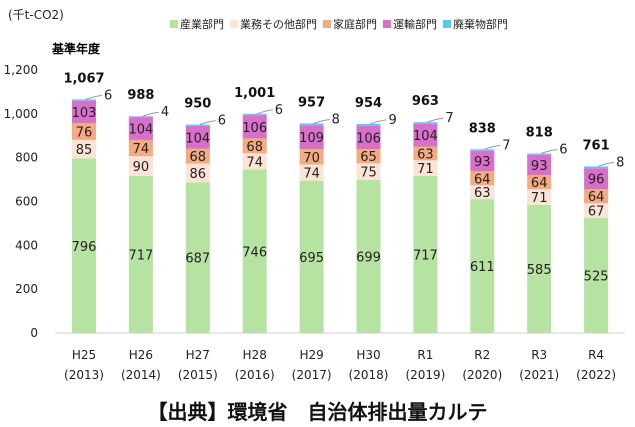 The image size is (635, 427). Describe the element at coordinates (539, 133) in the screenshot. I see `total-label: 818` at that location.